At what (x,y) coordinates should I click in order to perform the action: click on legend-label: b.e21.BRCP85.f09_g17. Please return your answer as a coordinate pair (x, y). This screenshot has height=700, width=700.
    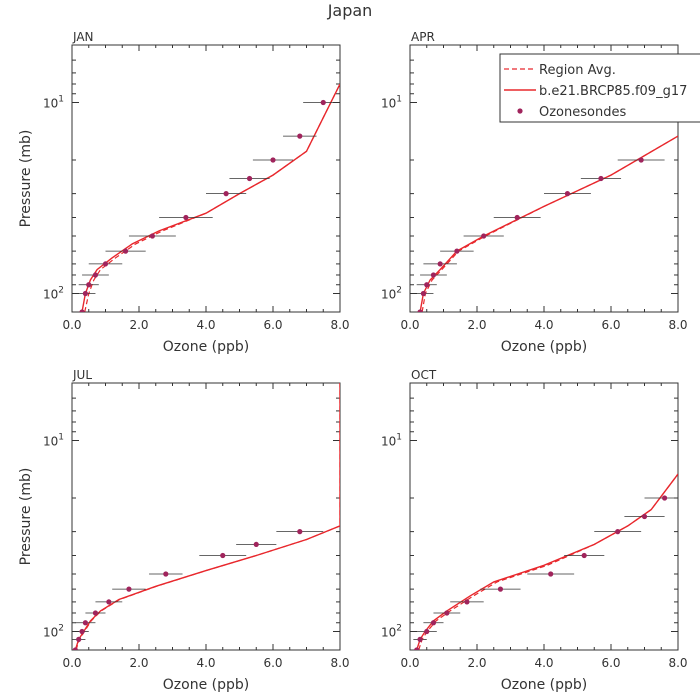
    Looking at the image, I should click on (613, 91).